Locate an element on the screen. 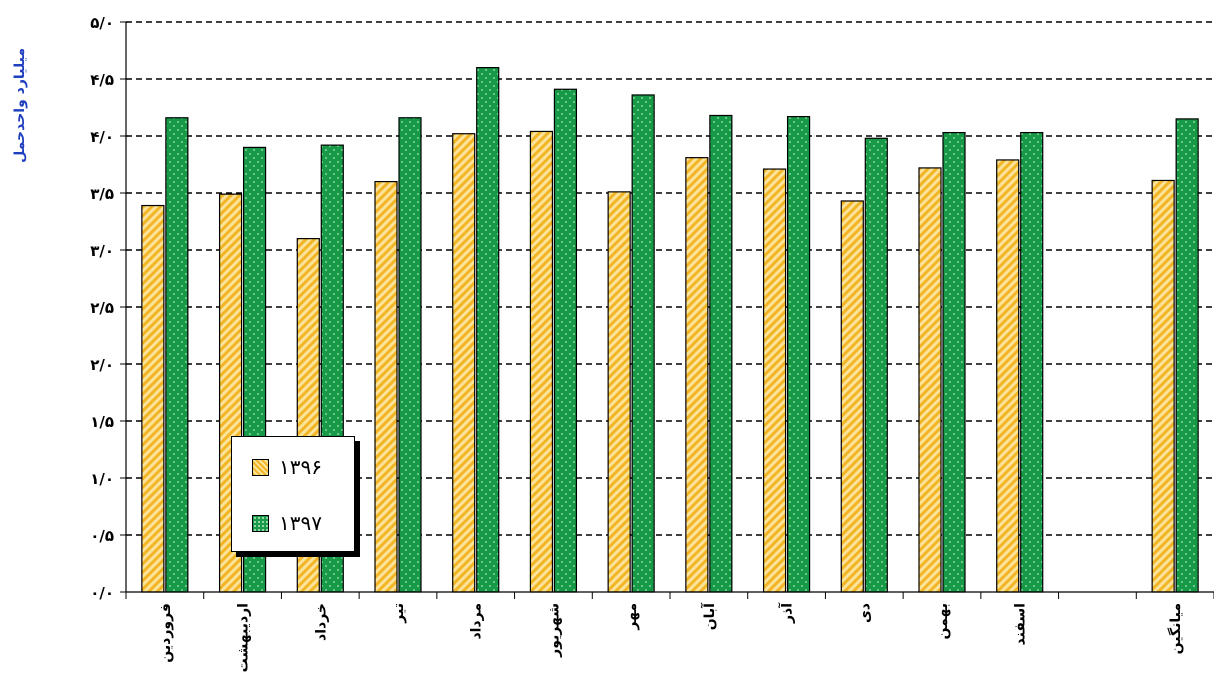 The height and width of the screenshot is (688, 1214). bar-۱۳۹۷-8 is located at coordinates (798, 354).